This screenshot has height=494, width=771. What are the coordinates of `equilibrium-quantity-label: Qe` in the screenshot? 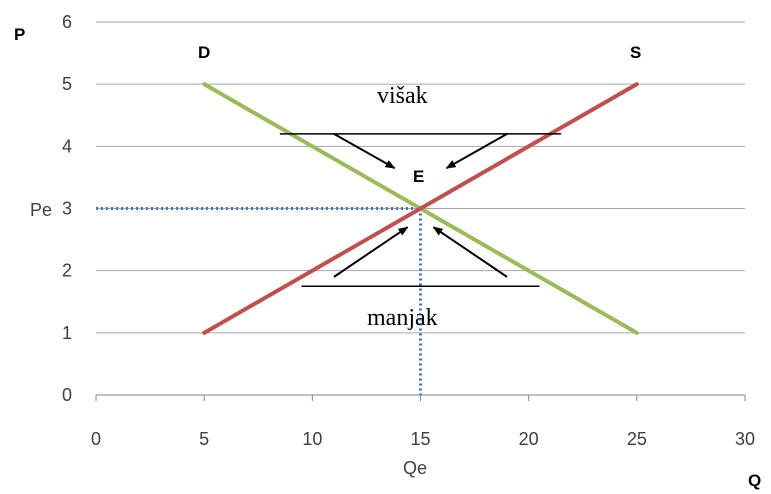 It's located at (415, 468).